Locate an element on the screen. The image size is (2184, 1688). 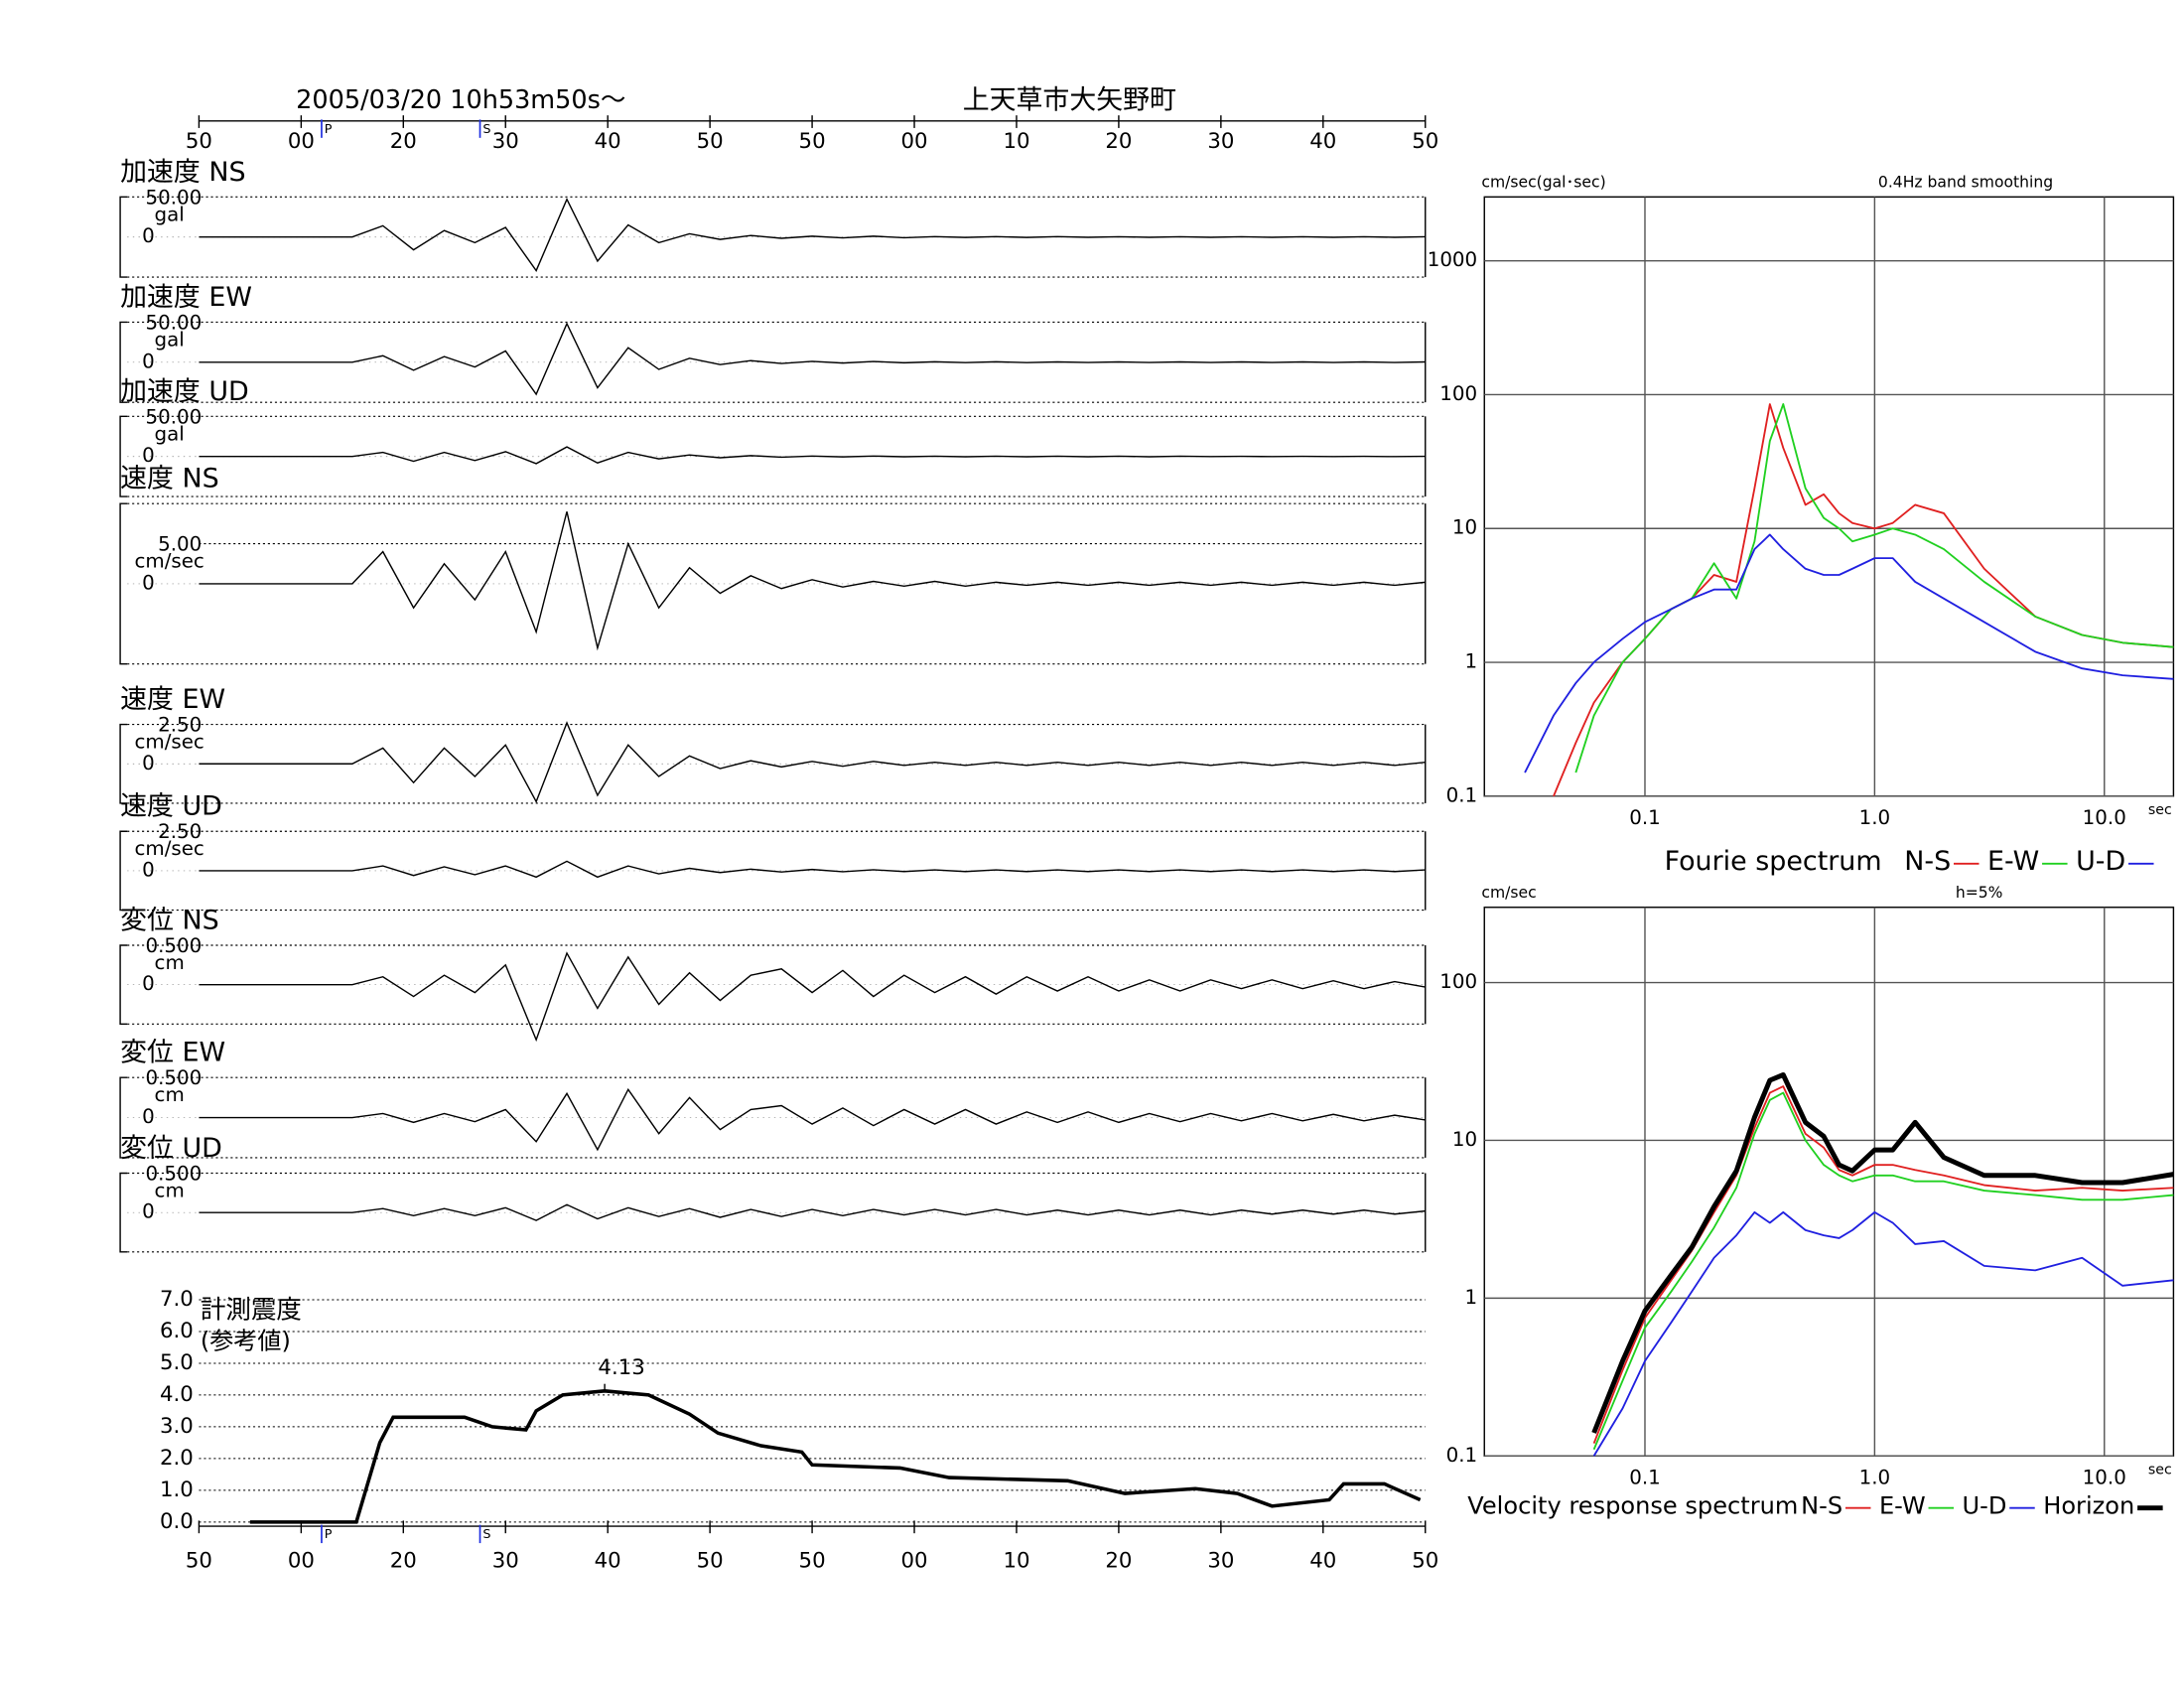
trace-name: 速度 NS is located at coordinates (169, 479).